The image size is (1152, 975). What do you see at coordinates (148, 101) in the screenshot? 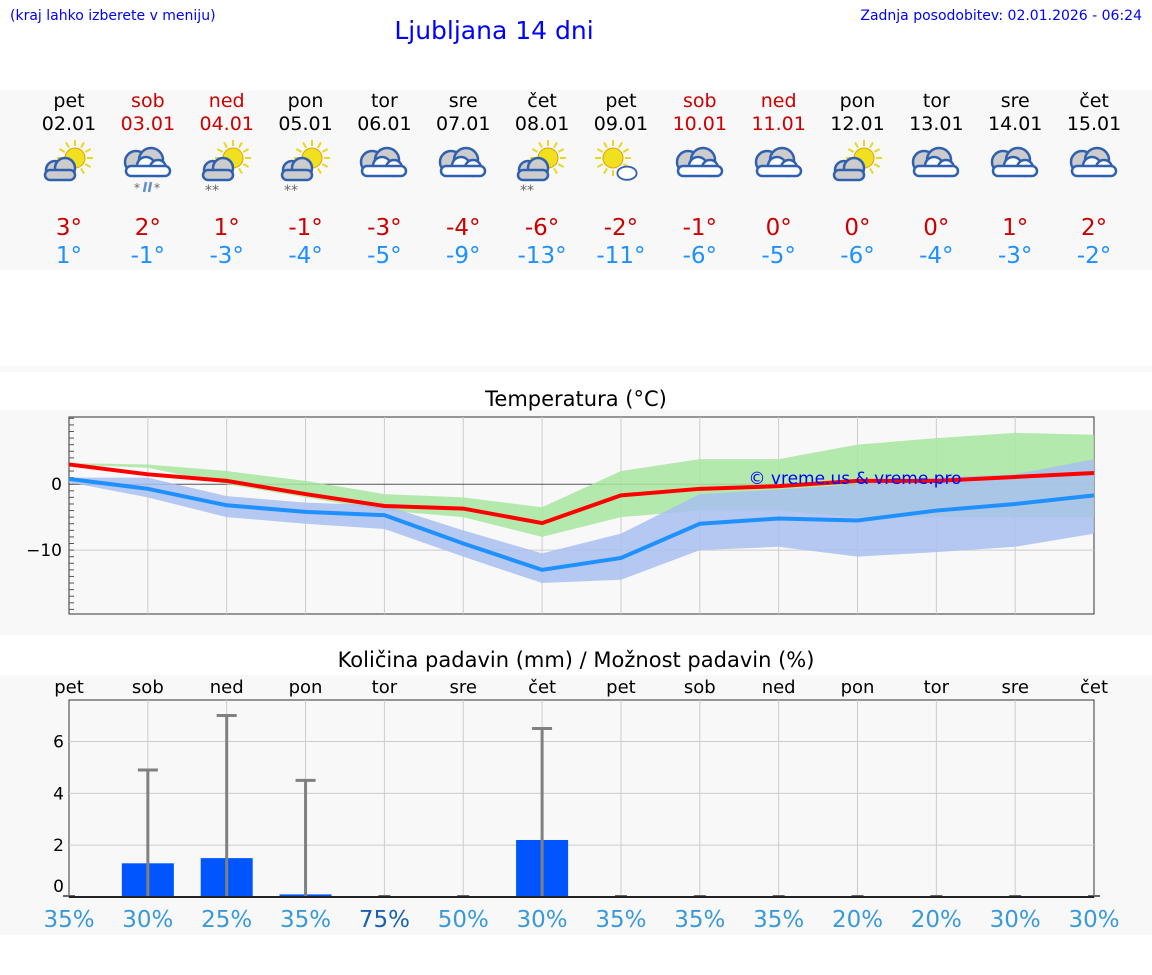
I see `day-name: sob` at bounding box center [148, 101].